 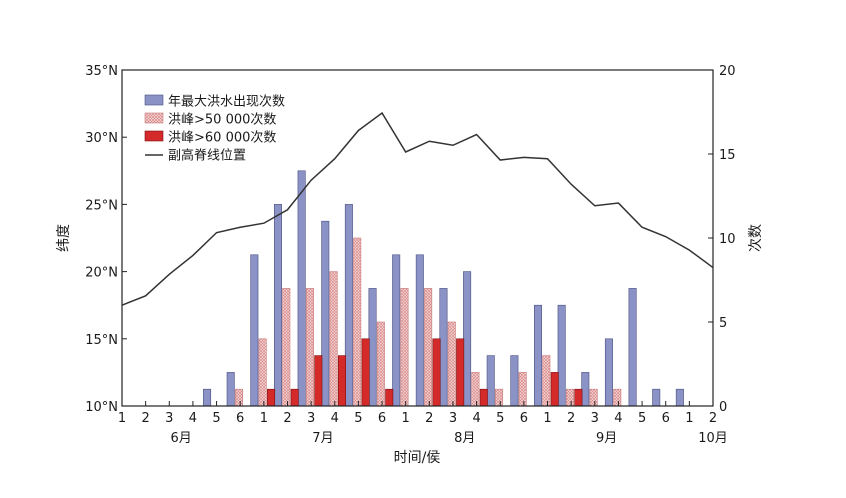 What do you see at coordinates (101, 138) in the screenshot?
I see `y-left-tick-label: 30°N` at bounding box center [101, 138].